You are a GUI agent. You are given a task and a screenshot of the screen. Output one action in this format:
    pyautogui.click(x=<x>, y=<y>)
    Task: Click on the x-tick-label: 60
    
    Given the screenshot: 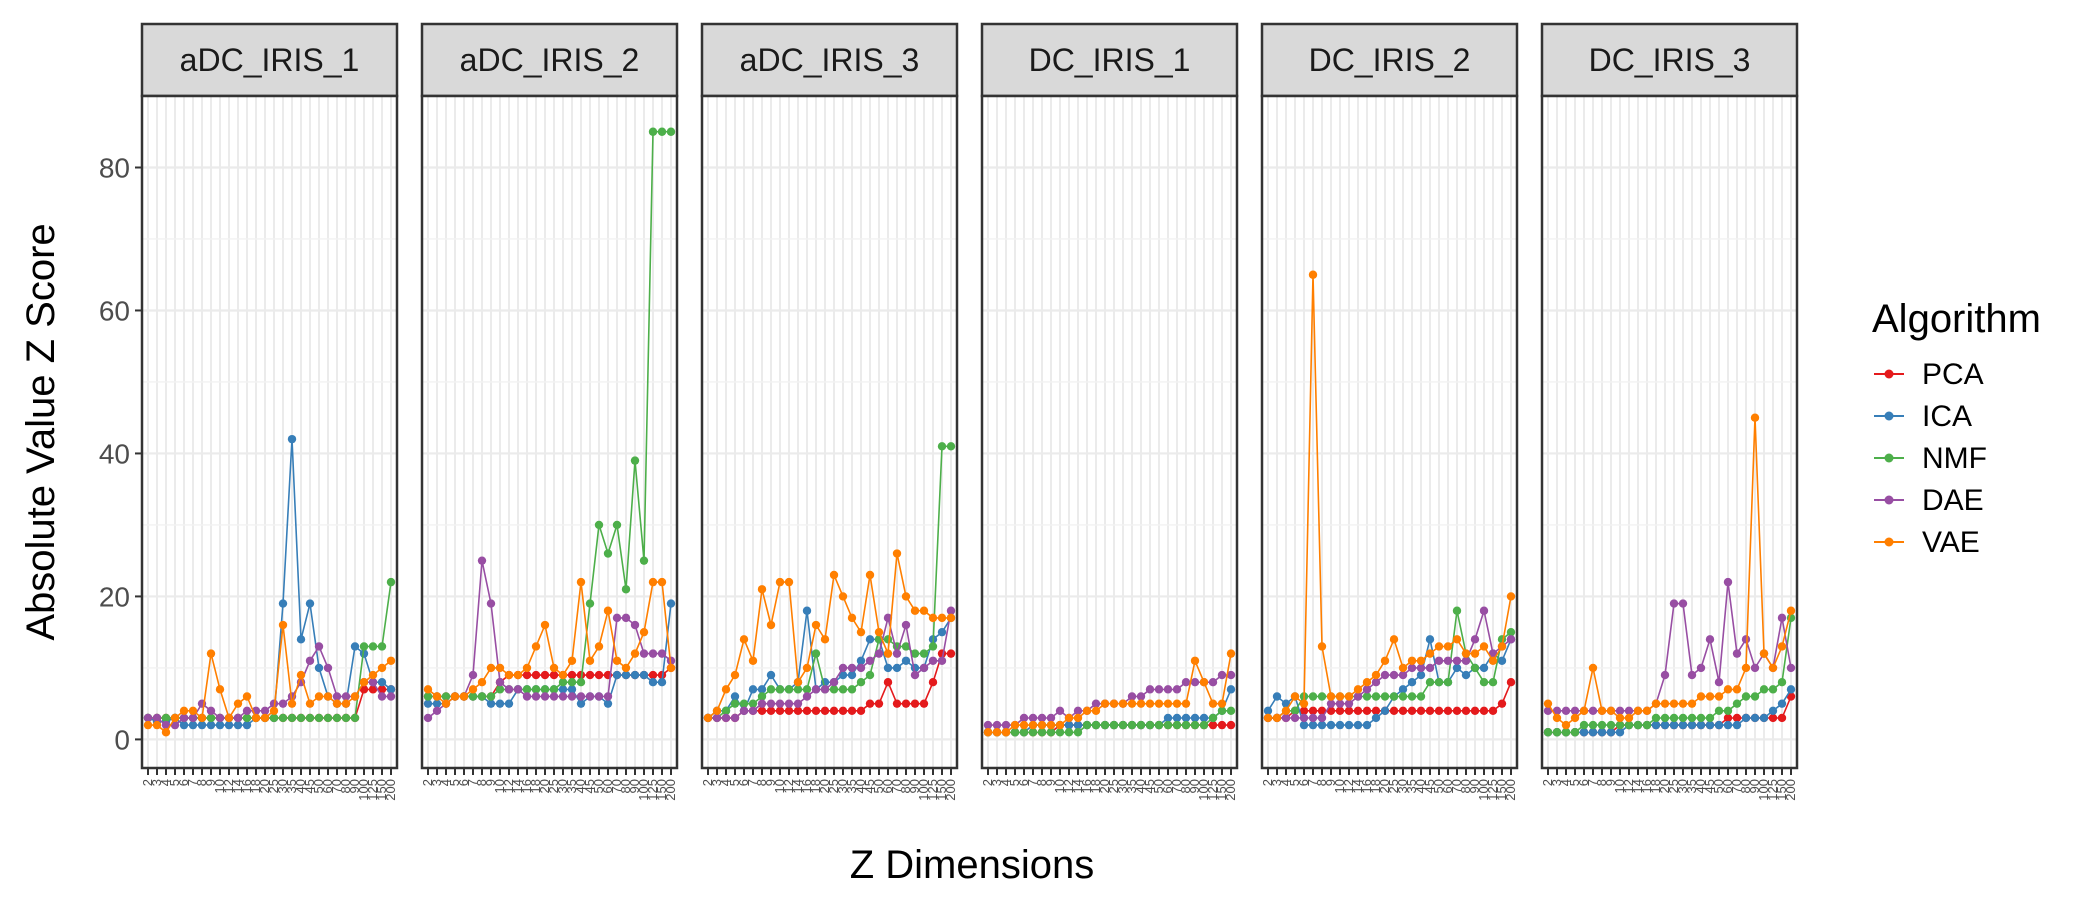 What is the action you would take?
    pyautogui.click(x=327, y=786)
    